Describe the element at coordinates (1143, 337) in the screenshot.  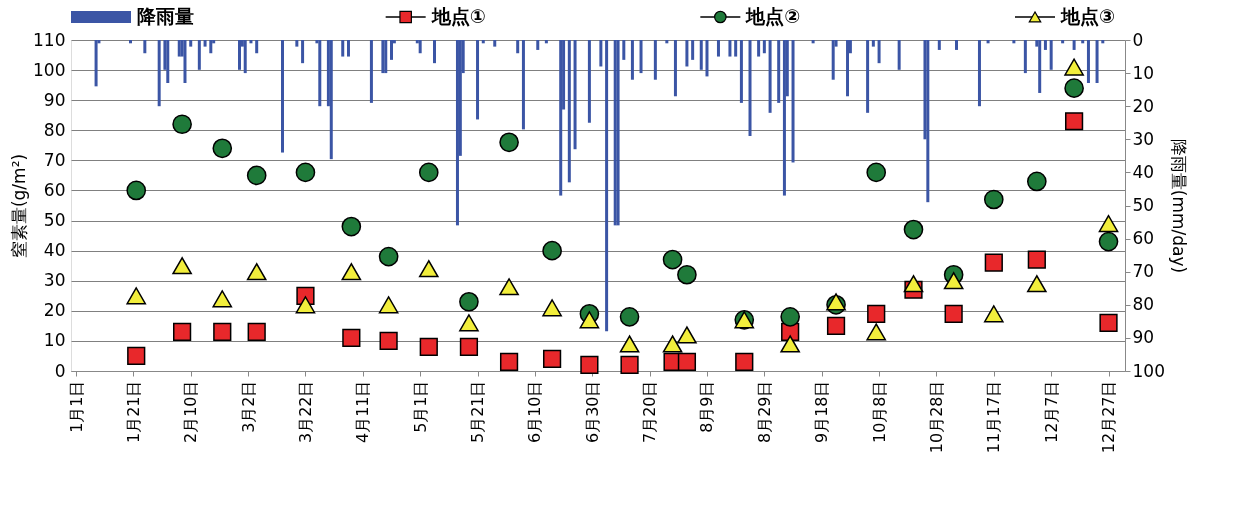
I see `y2-tick-label: 90` at that location.